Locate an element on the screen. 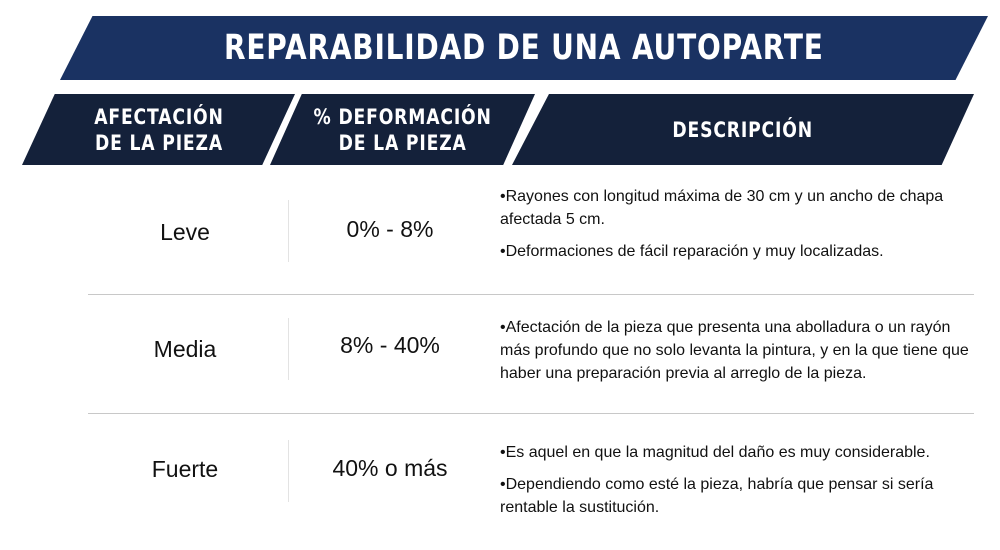  header-descripcion-label: DESCRIPCIÓN is located at coordinates (743, 129).